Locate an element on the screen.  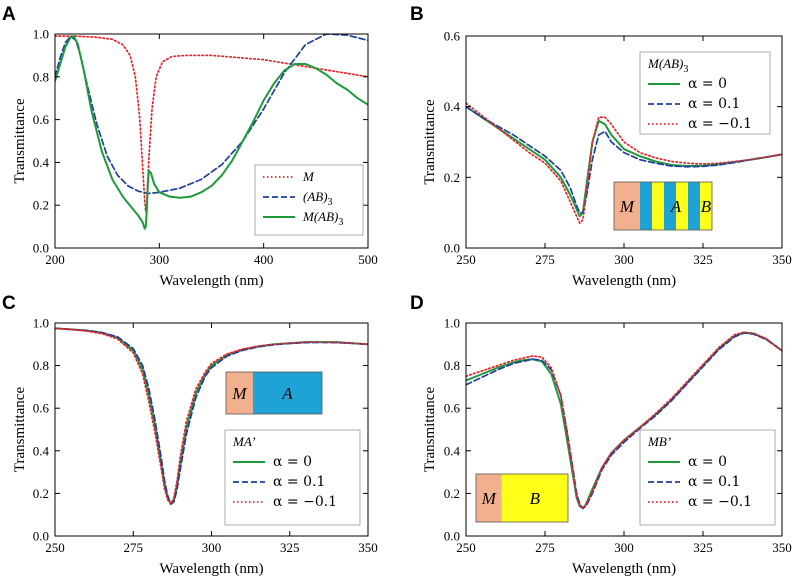
x-tick-label: 500 is located at coordinates (368, 259).